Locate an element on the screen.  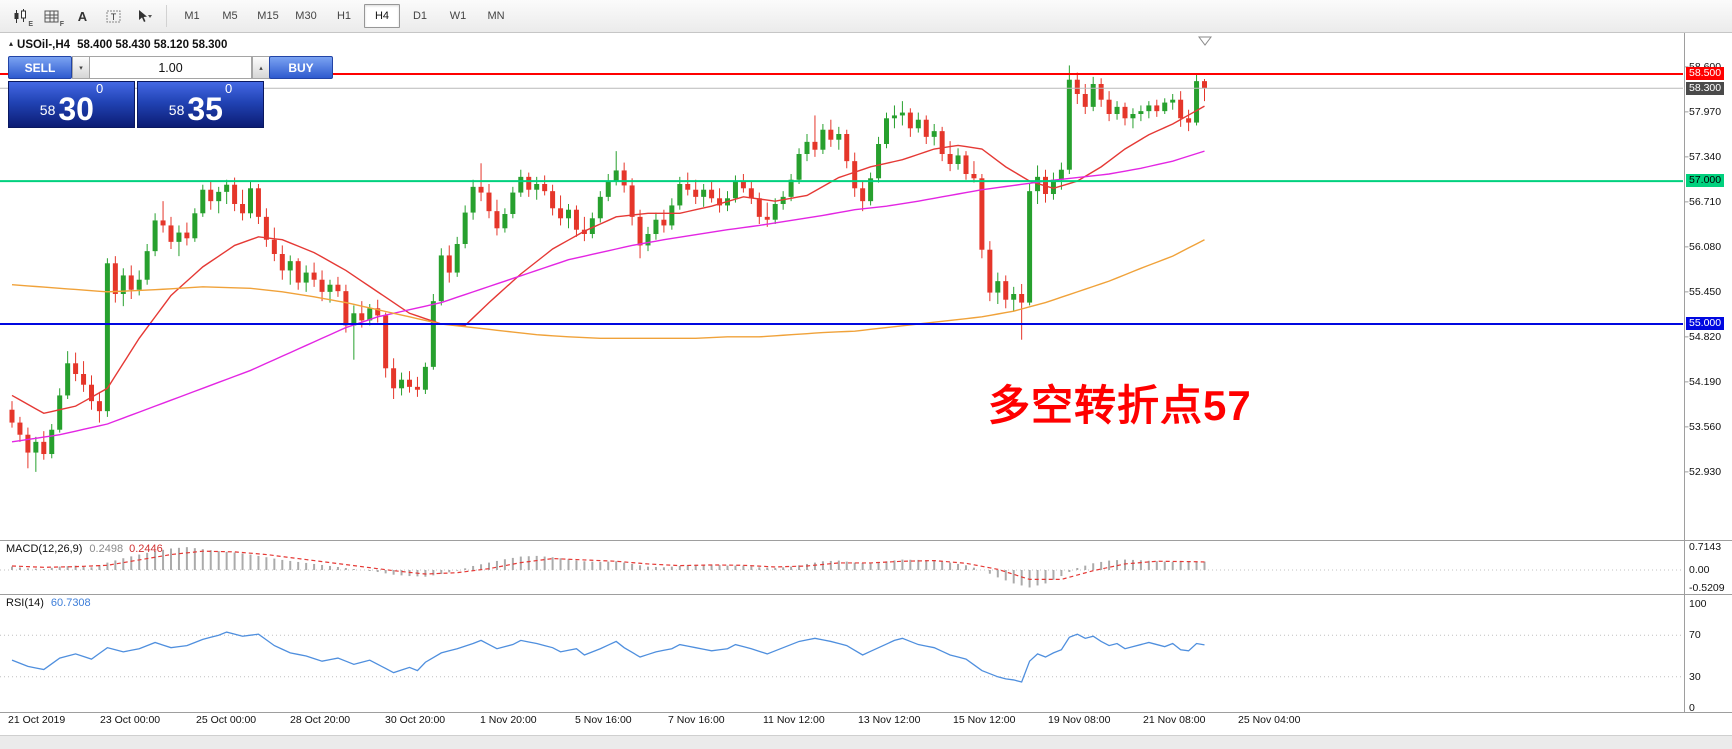
macd-axis-label: -0.5209 is located at coordinates (1707, 587).